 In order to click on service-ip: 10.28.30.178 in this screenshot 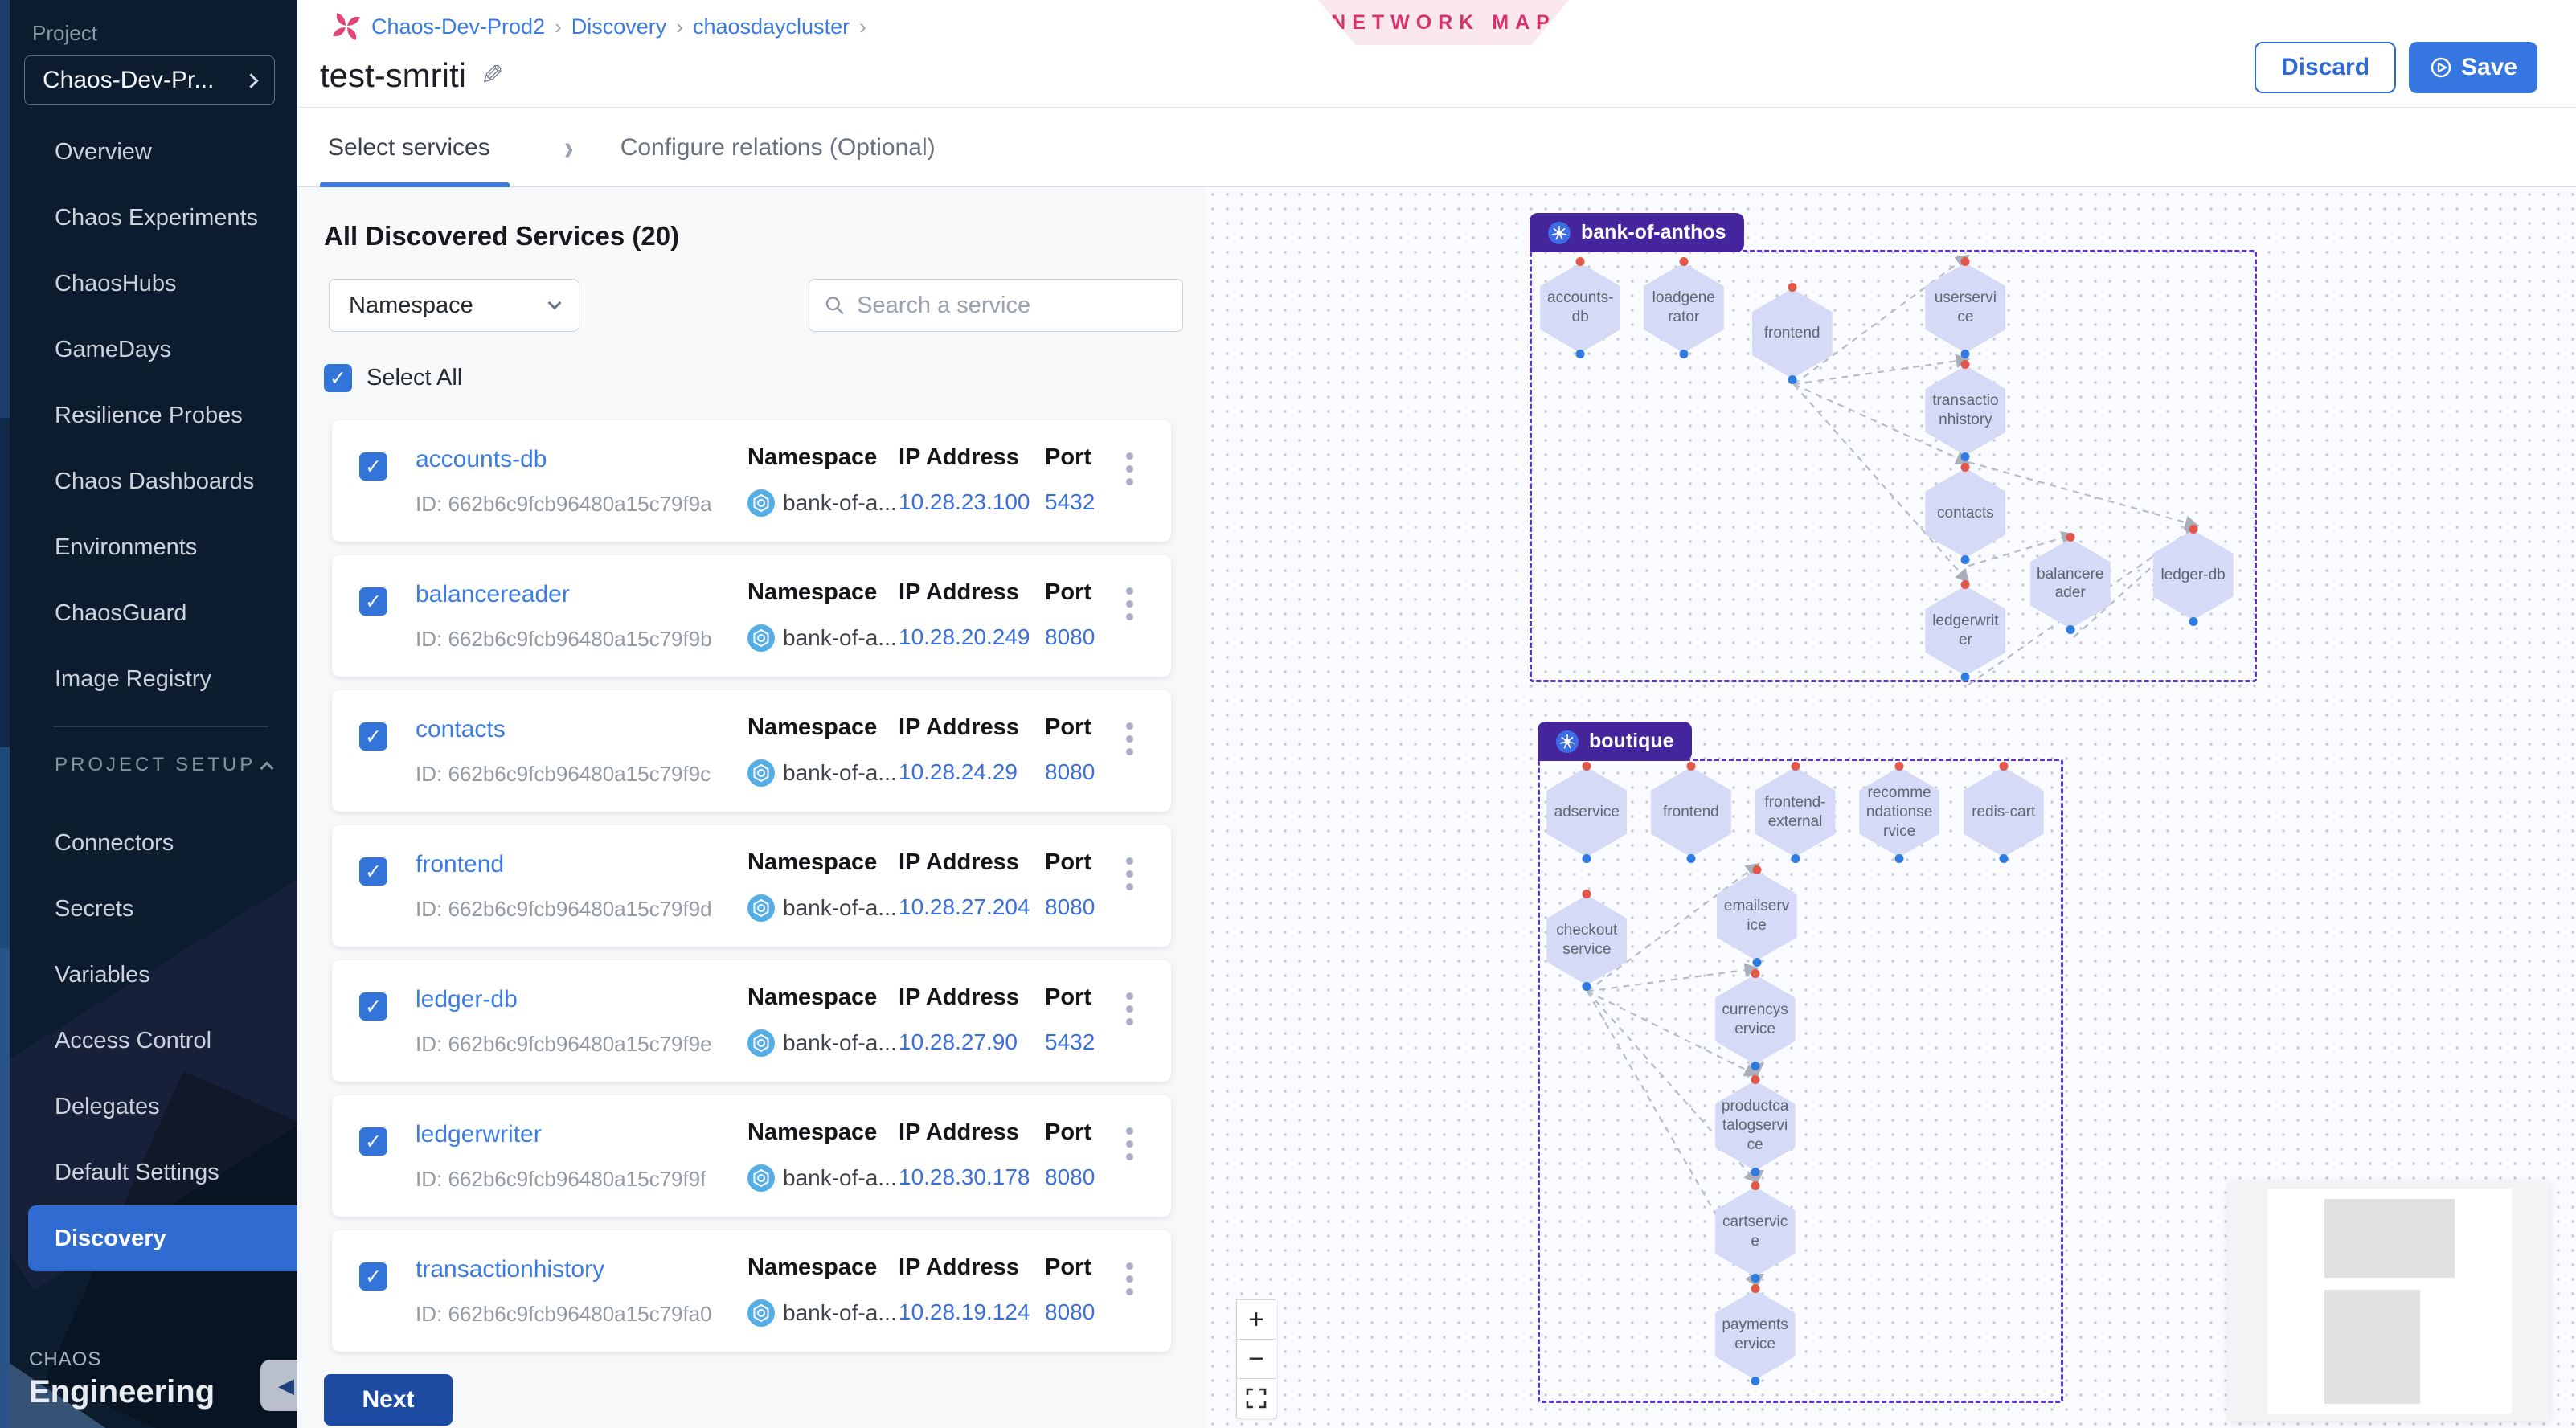, I will do `click(964, 1176)`.